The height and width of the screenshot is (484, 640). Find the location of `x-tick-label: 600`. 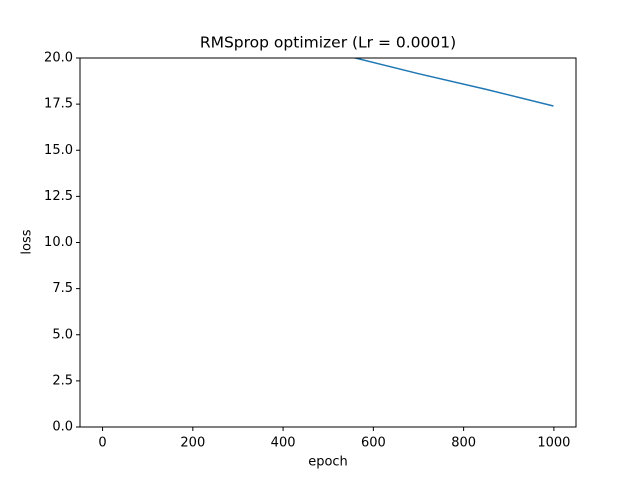

x-tick-label: 600 is located at coordinates (373, 443).